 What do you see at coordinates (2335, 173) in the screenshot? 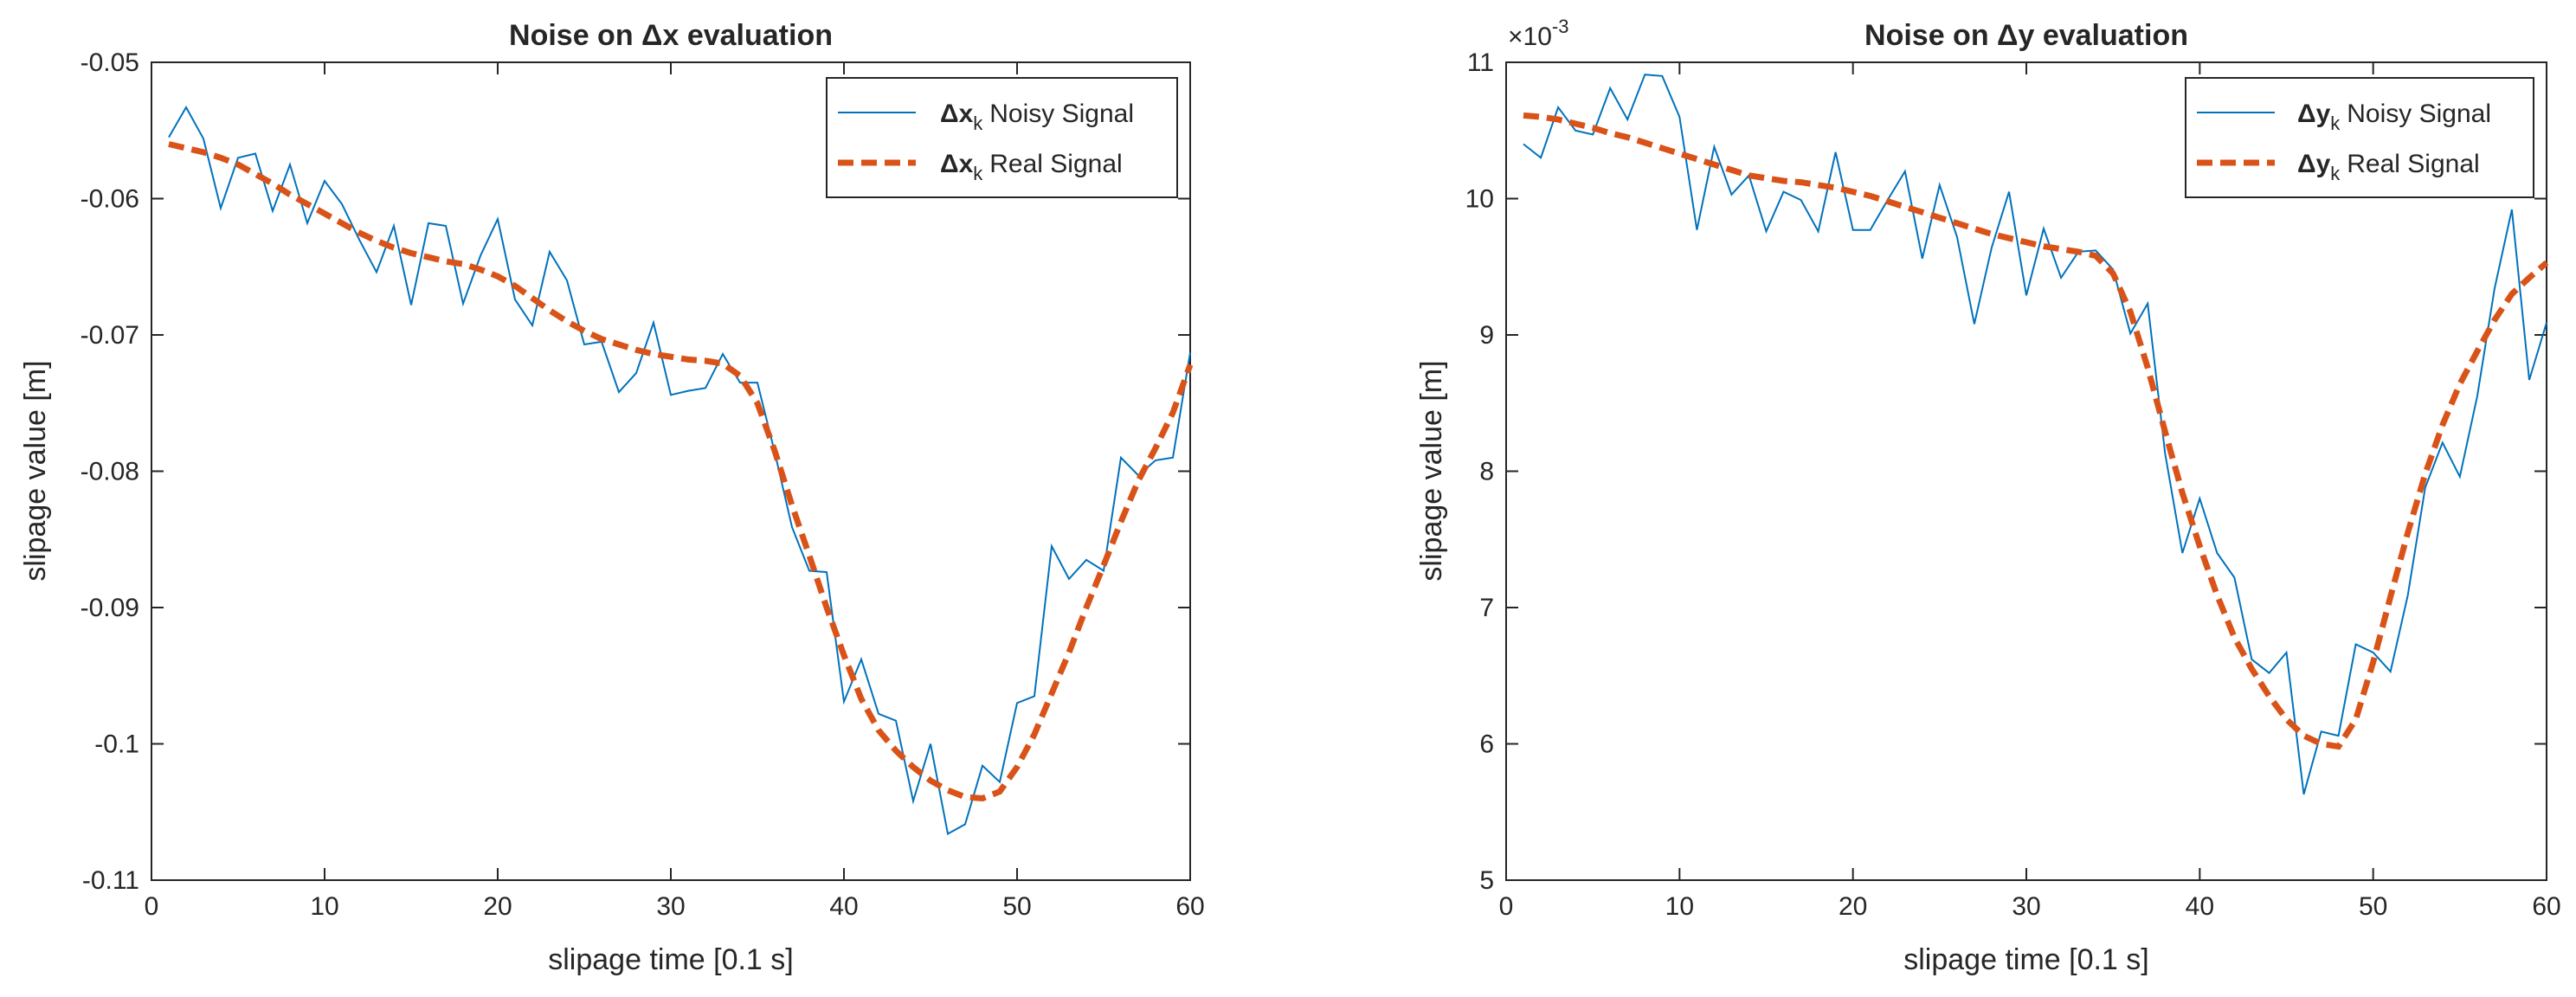
I see `legend-real-sub-dy: k` at bounding box center [2335, 173].